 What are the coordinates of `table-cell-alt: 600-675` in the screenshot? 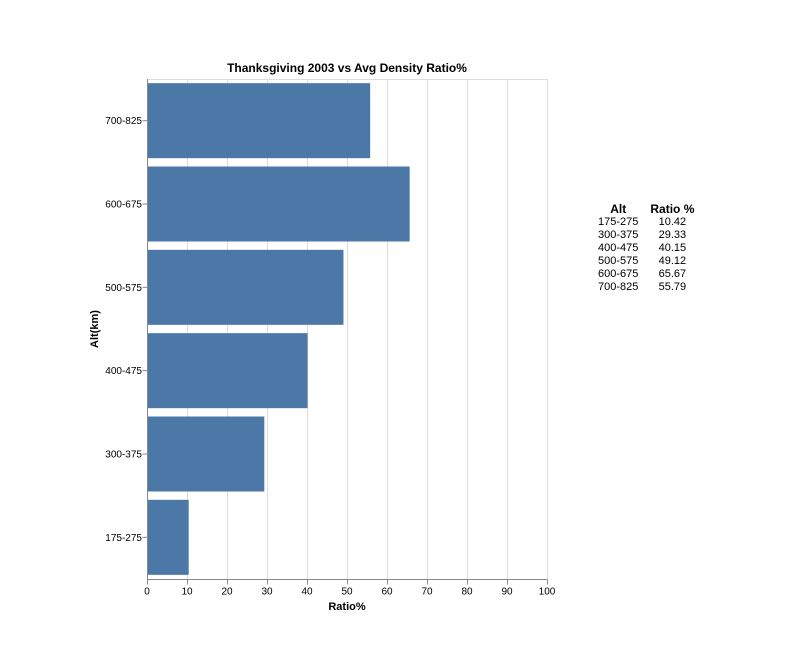 It's located at (618, 274).